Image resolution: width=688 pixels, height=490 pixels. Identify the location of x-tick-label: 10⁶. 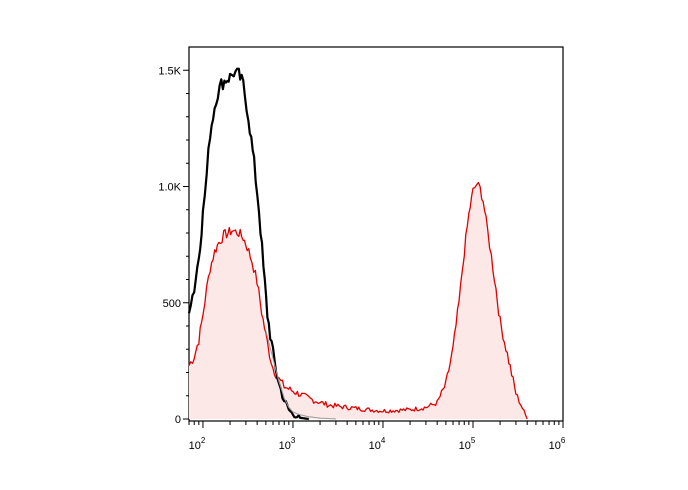
(557, 444).